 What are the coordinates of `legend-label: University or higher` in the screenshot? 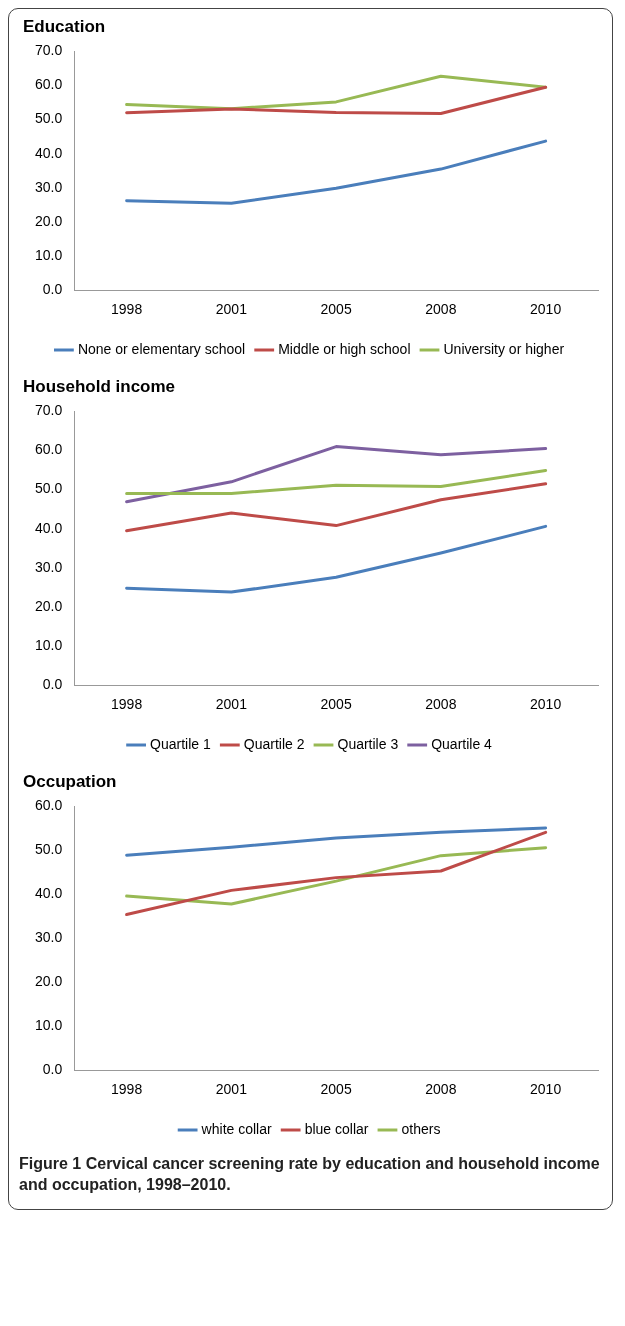 It's located at (504, 348).